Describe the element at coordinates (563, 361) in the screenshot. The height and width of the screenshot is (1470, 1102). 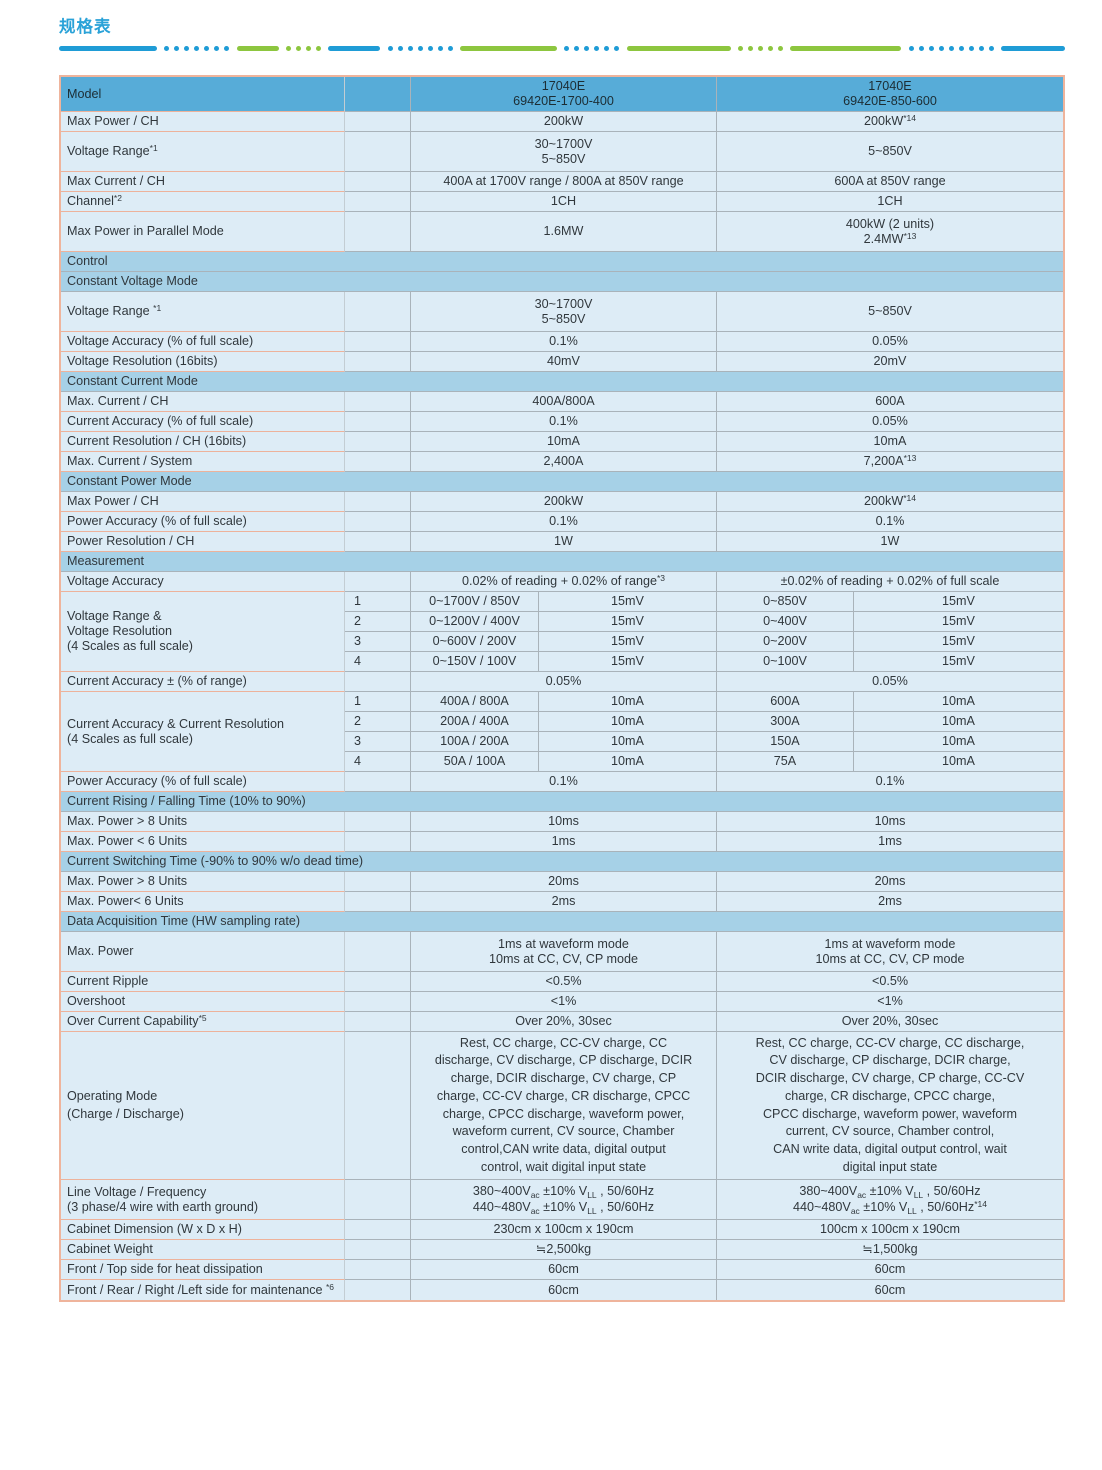
I see `text-segment: 40mV` at that location.